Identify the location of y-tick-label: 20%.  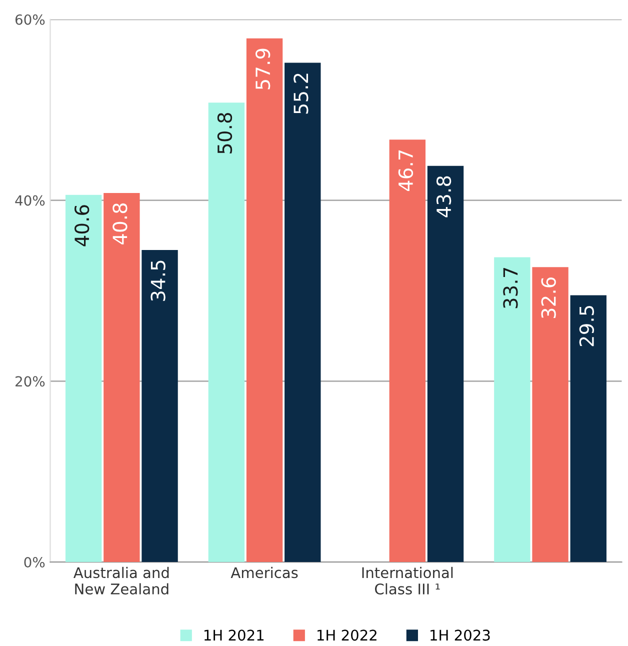
(30, 381).